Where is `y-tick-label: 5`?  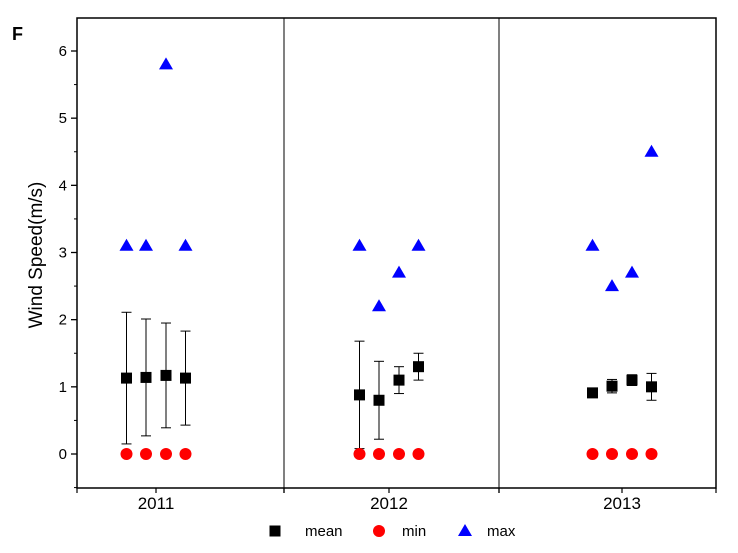 y-tick-label: 5 is located at coordinates (63, 118).